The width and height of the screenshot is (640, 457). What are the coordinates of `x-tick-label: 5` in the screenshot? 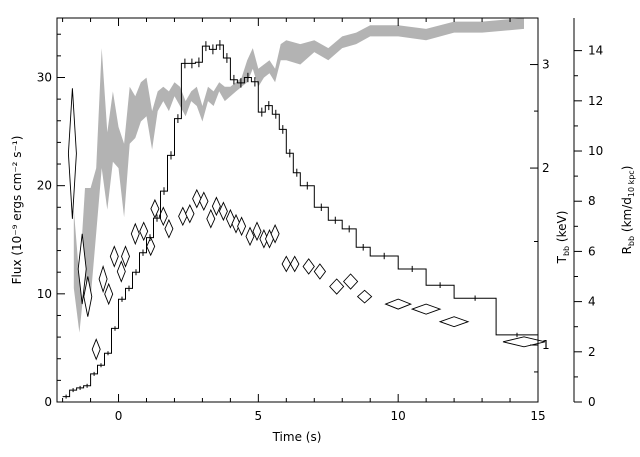 It's located at (259, 416).